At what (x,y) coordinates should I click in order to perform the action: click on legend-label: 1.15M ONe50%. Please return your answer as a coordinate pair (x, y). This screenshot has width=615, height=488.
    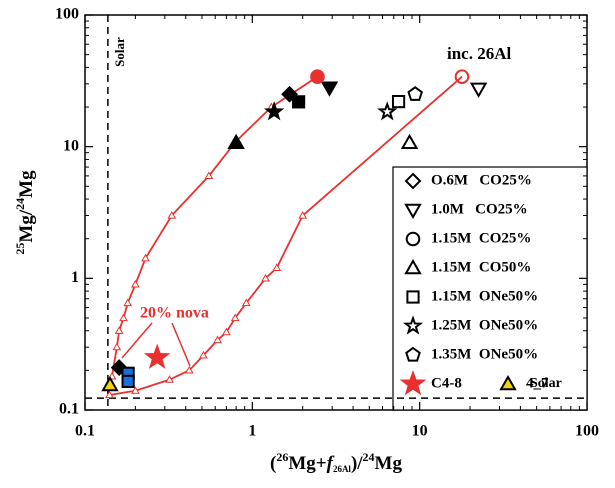
    Looking at the image, I should click on (484, 296).